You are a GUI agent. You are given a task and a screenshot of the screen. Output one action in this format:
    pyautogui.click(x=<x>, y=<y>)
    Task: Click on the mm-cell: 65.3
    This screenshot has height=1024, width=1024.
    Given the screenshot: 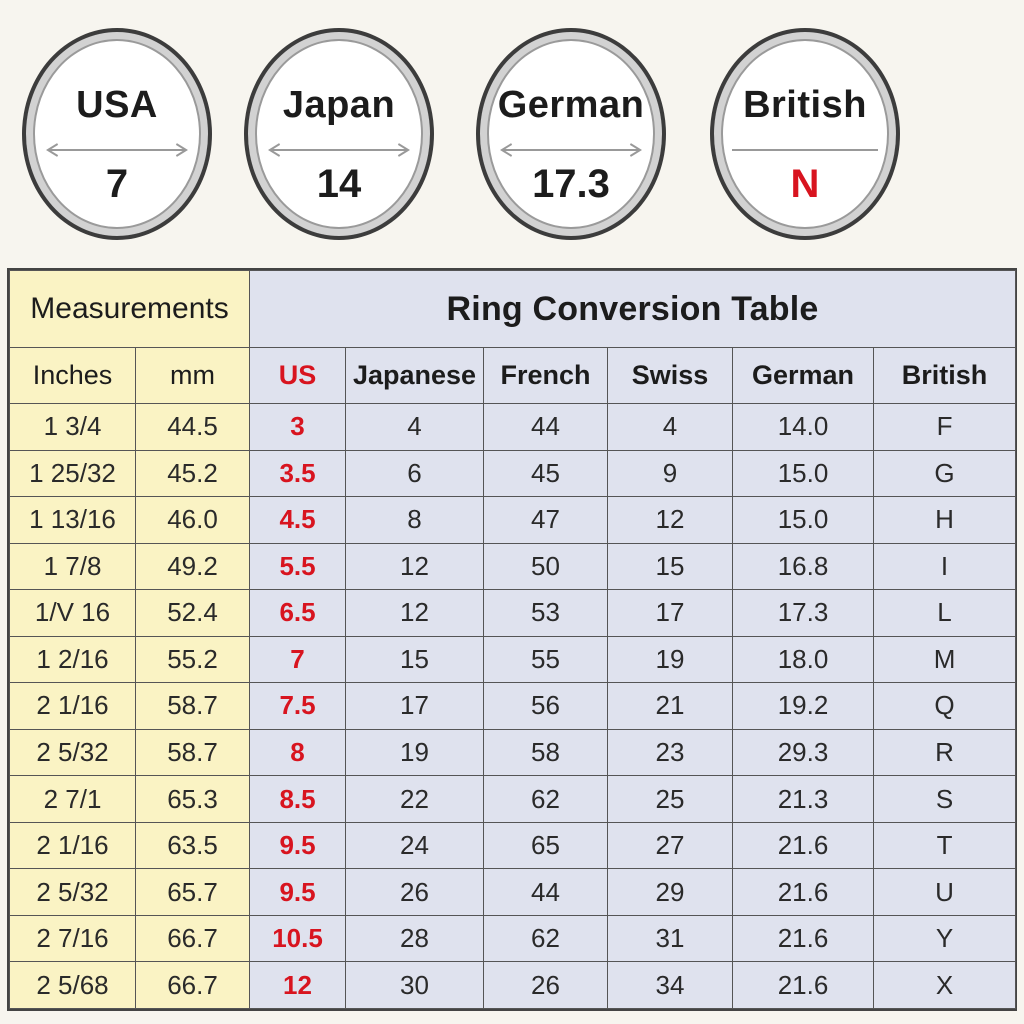 What is the action you would take?
    pyautogui.click(x=192, y=799)
    